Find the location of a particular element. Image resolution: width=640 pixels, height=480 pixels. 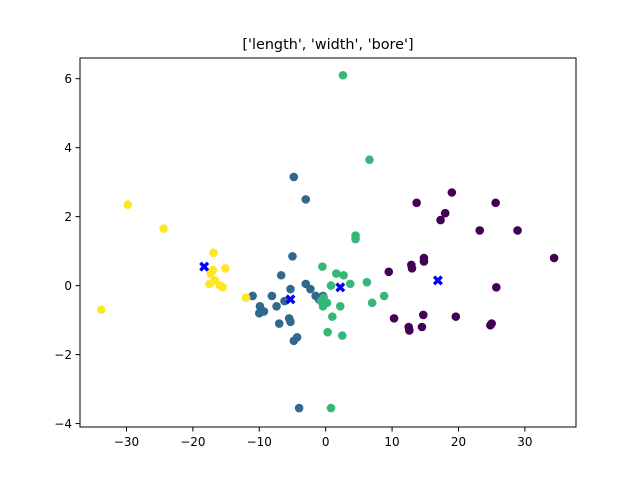

chart-title: ['length', 'width', 'bore'] is located at coordinates (327, 45).